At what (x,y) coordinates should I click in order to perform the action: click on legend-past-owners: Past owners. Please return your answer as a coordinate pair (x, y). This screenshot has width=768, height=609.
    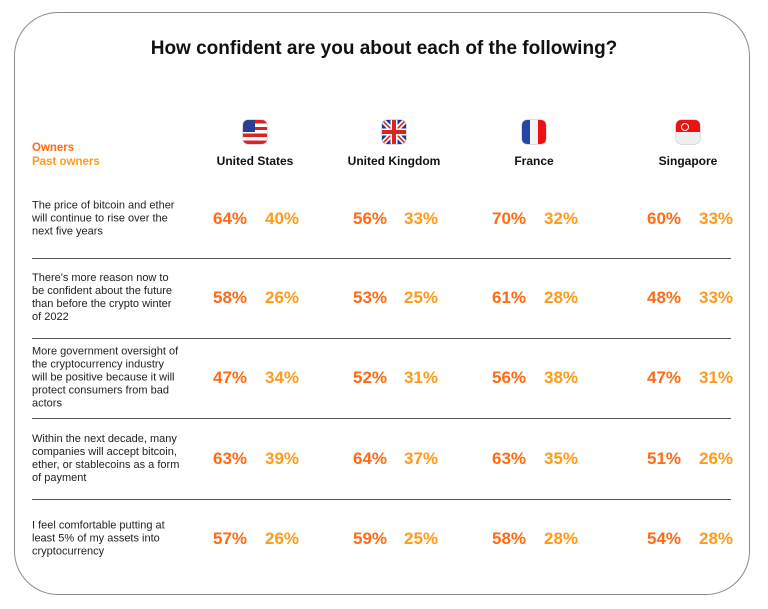
    Looking at the image, I should click on (66, 162).